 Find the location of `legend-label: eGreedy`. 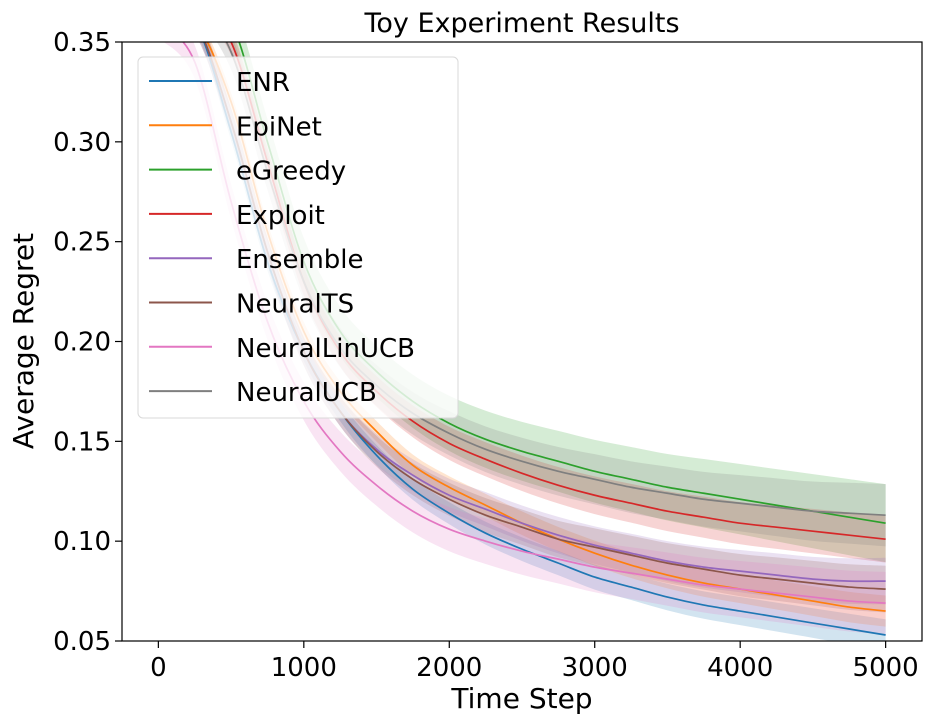

legend-label: eGreedy is located at coordinates (291, 172).